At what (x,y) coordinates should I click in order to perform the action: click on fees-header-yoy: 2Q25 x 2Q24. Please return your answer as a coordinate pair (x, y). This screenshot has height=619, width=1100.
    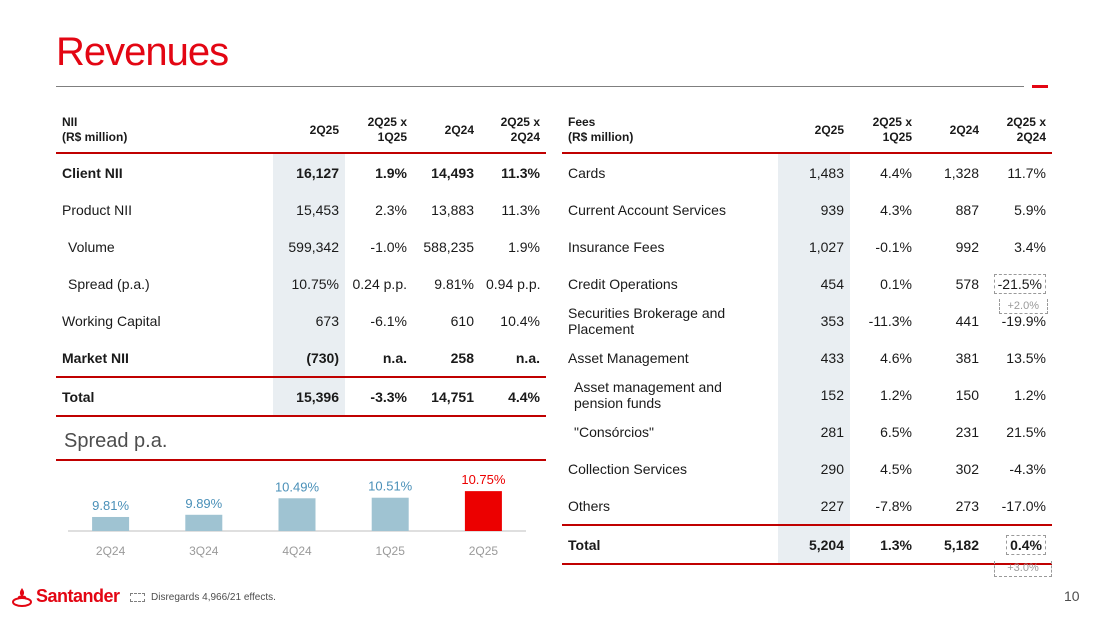
    Looking at the image, I should click on (1026, 129).